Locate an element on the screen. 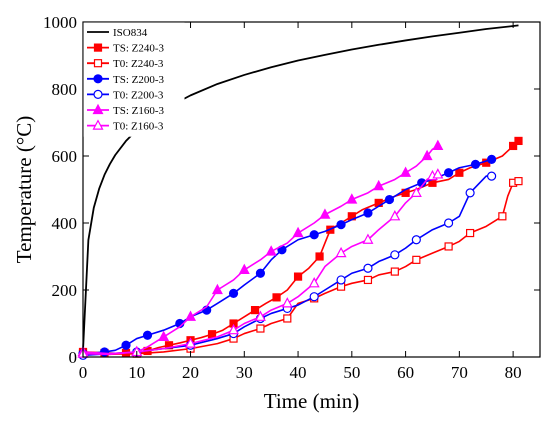  y-tick-label: 600 is located at coordinates (65, 156).